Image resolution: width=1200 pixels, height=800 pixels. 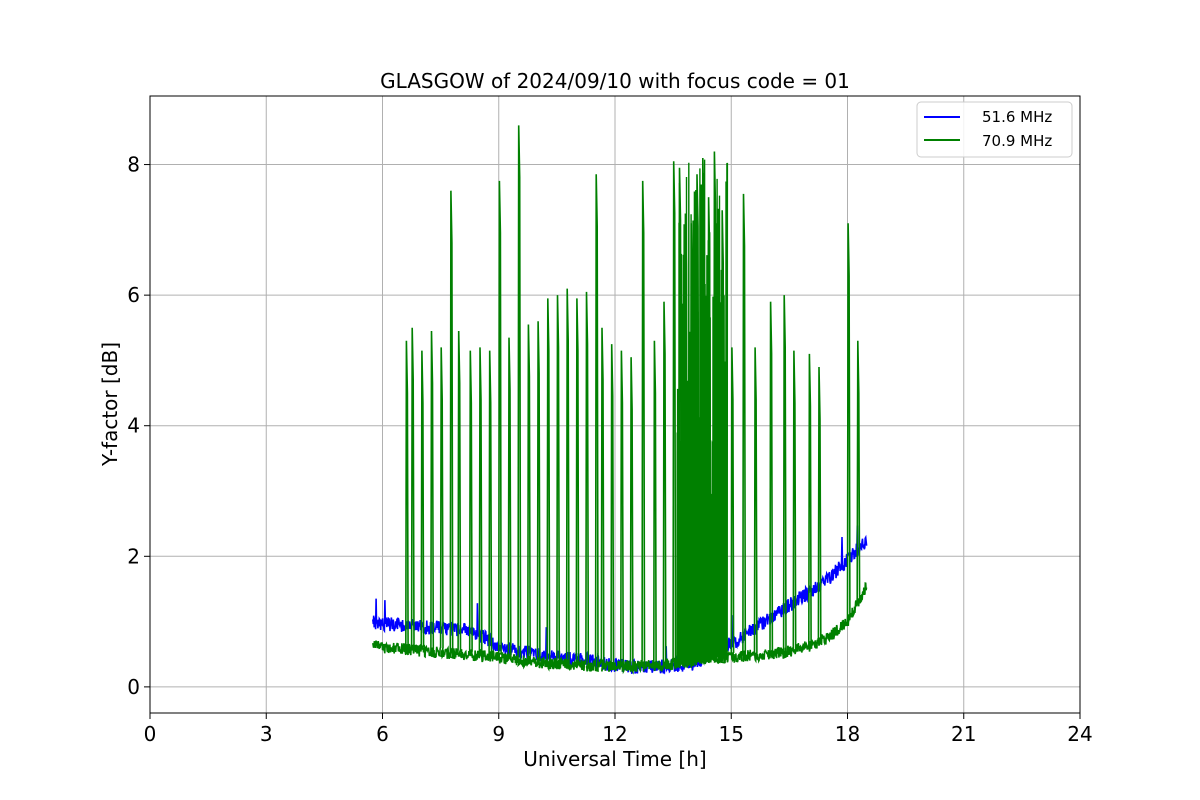 What do you see at coordinates (150, 734) in the screenshot?
I see `x-tick-label: 0` at bounding box center [150, 734].